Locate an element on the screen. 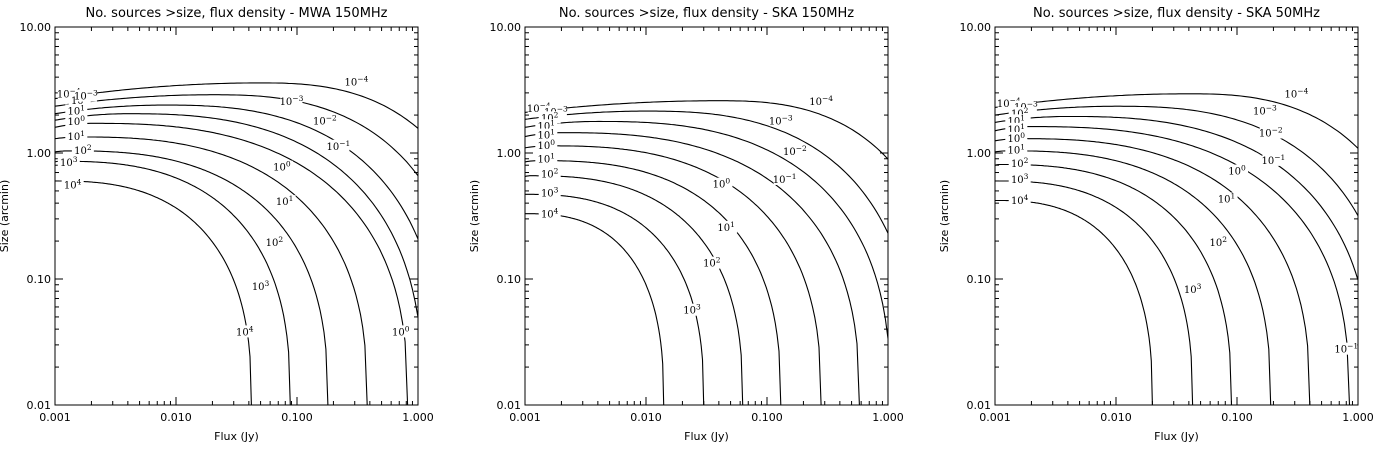  contour-label: 10−2 is located at coordinates (1271, 133).